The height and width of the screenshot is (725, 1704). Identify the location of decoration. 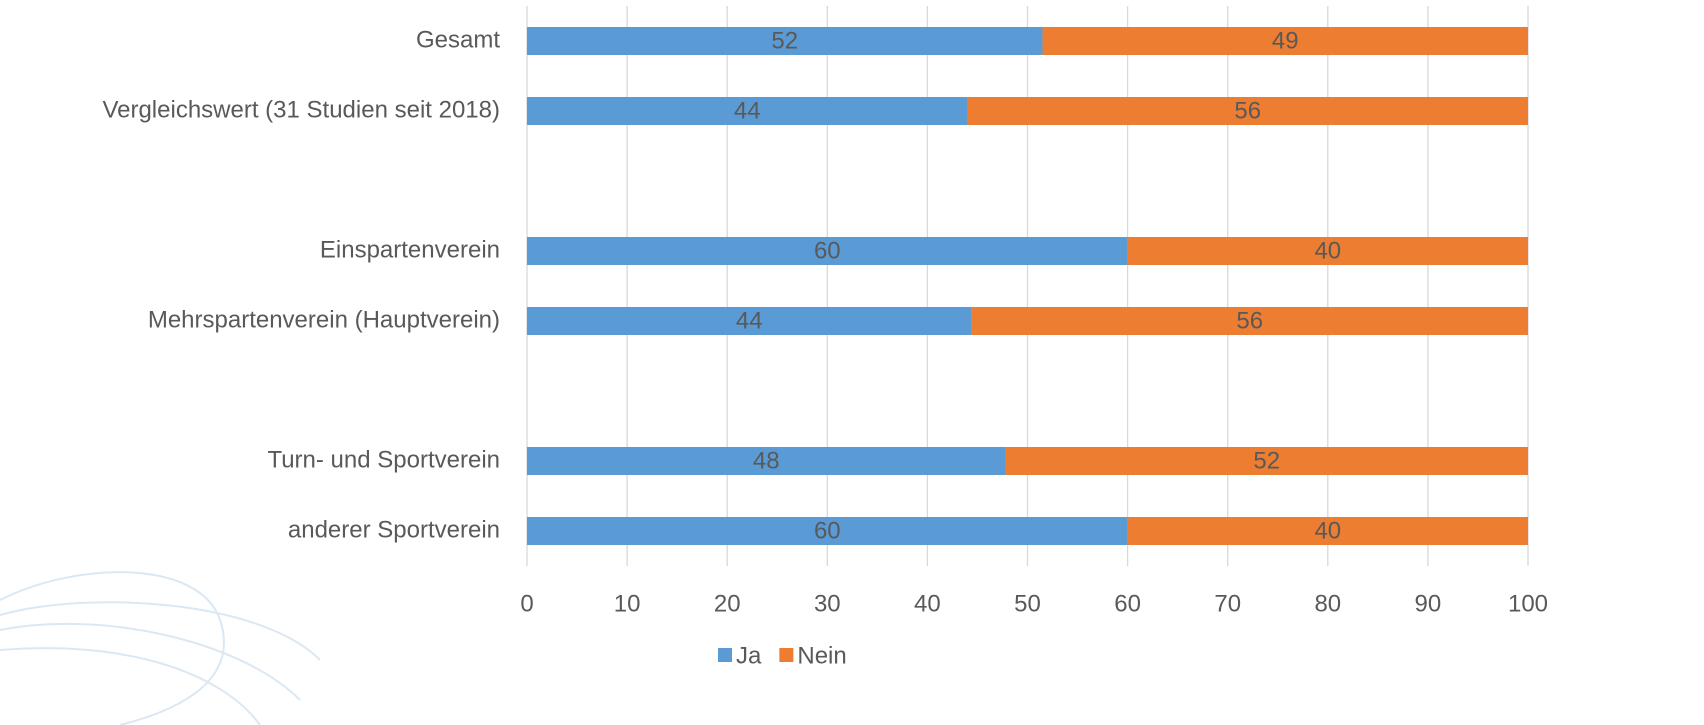
(160, 648).